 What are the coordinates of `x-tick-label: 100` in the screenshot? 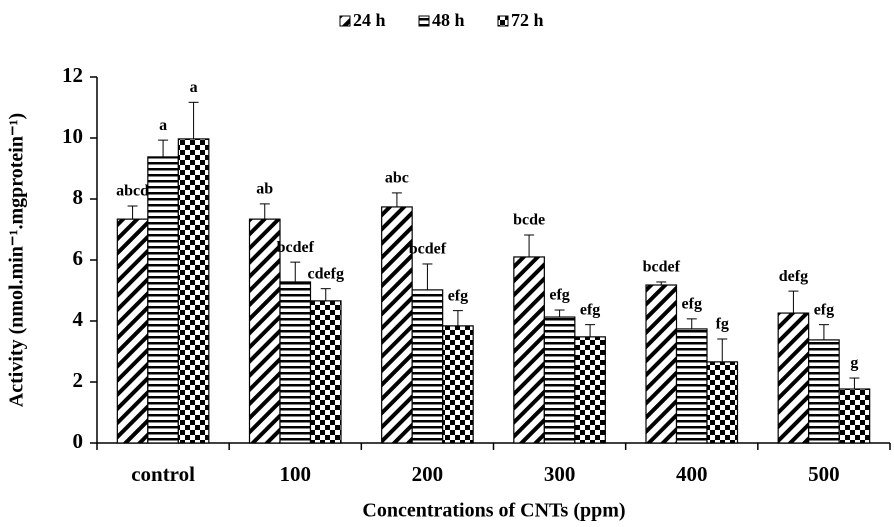 It's located at (296, 474).